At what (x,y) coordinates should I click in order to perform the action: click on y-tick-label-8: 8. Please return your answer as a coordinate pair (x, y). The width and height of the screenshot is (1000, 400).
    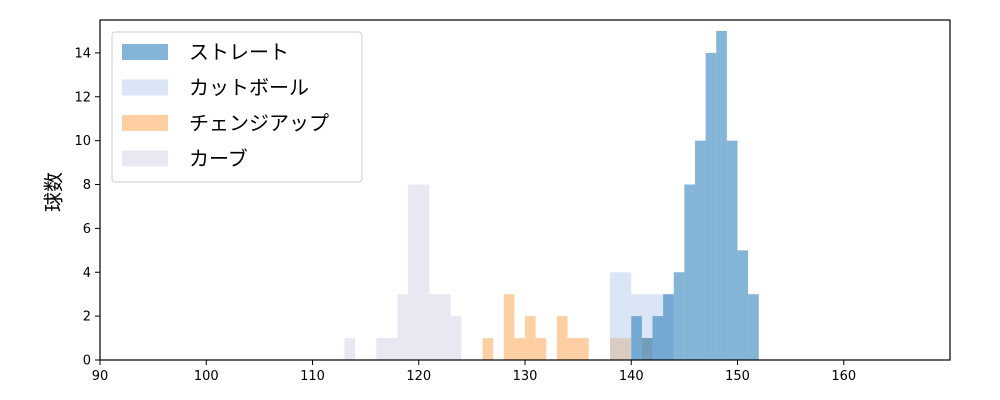
    Looking at the image, I should click on (87, 185).